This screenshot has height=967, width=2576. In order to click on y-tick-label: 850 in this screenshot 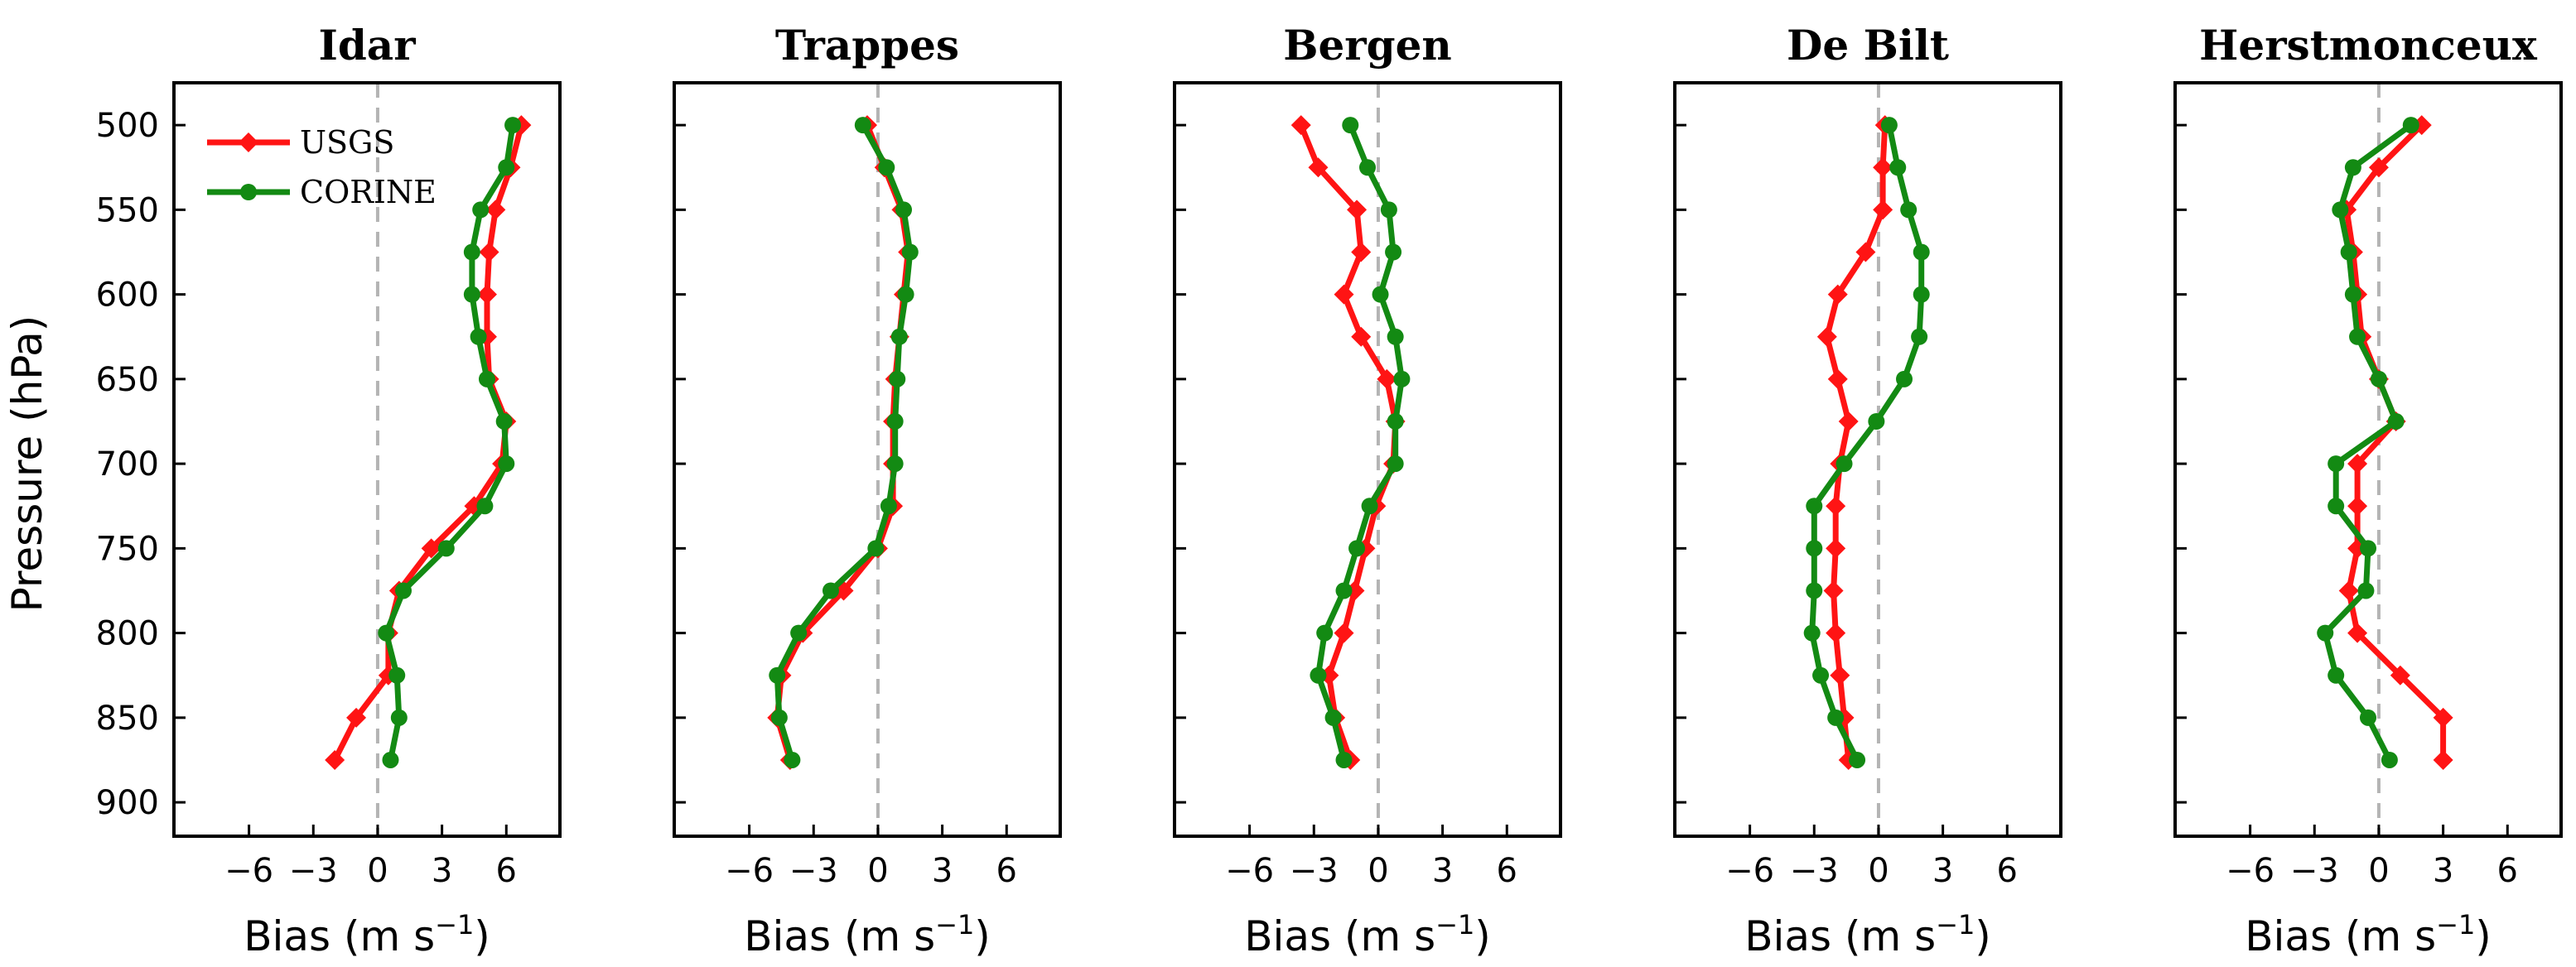, I will do `click(127, 719)`.